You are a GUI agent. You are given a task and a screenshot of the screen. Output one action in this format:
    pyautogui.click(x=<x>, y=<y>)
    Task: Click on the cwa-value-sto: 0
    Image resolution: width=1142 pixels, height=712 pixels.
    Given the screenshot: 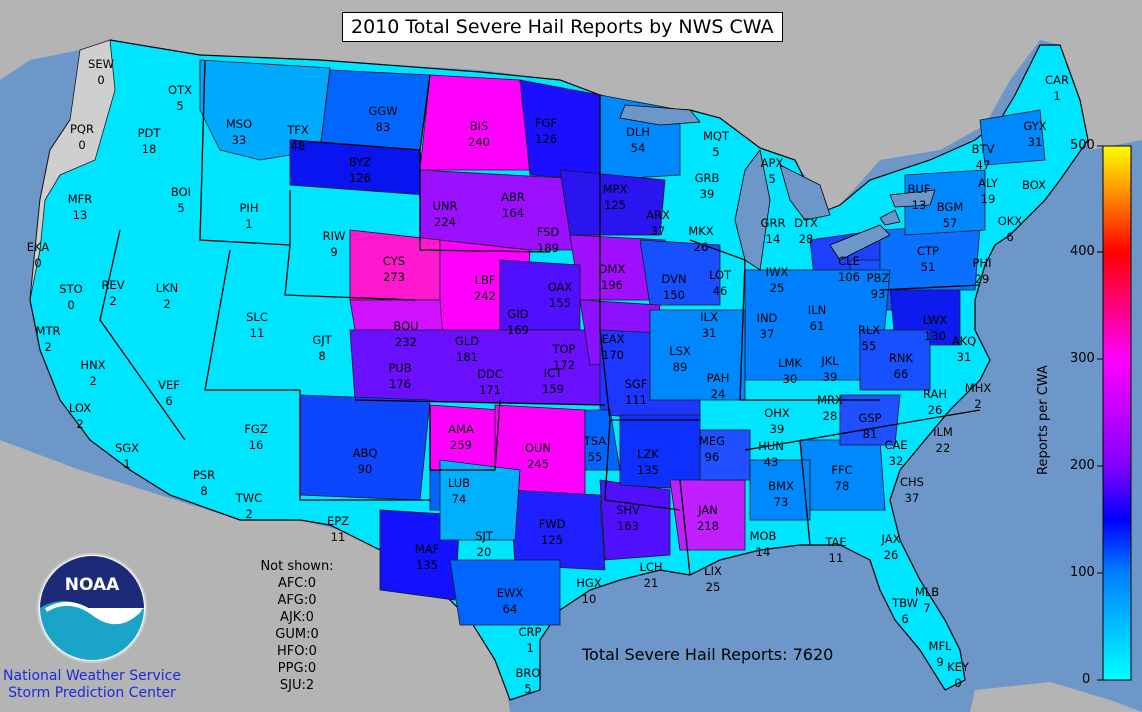 What is the action you would take?
    pyautogui.click(x=70, y=305)
    